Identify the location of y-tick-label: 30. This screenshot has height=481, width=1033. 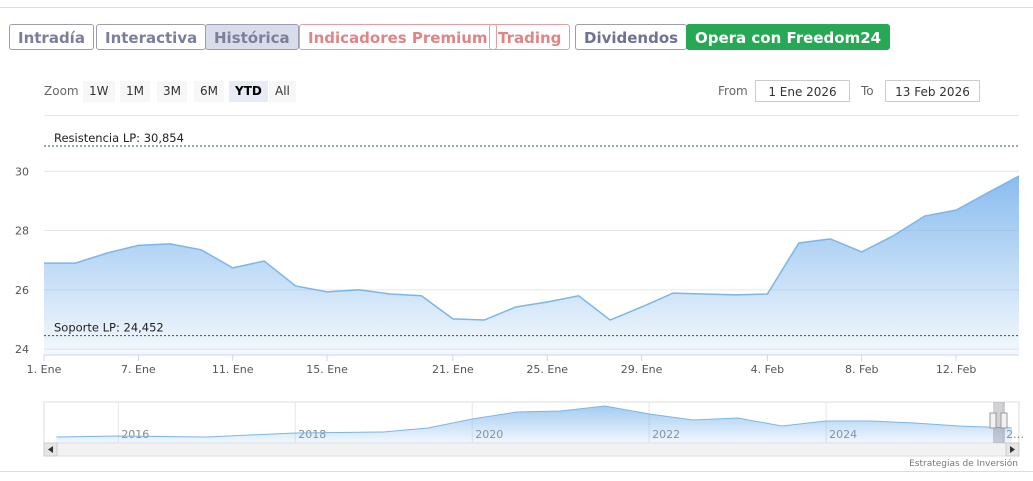
(22, 171).